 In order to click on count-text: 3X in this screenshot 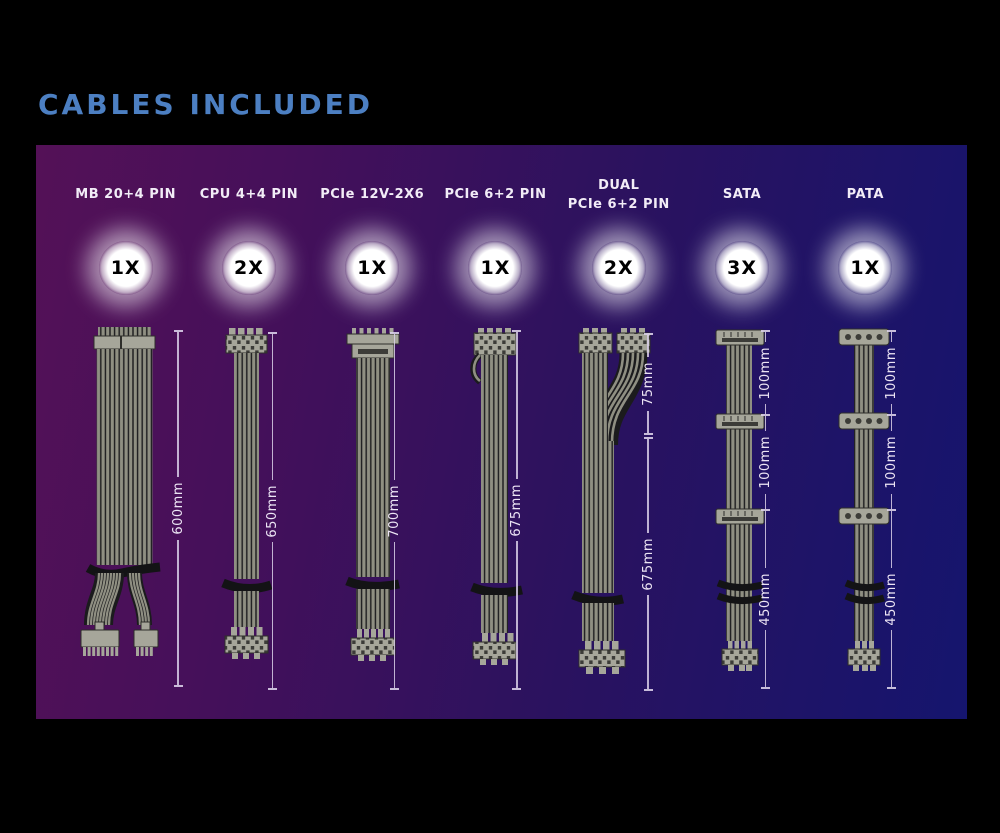, I will do `click(742, 268)`.